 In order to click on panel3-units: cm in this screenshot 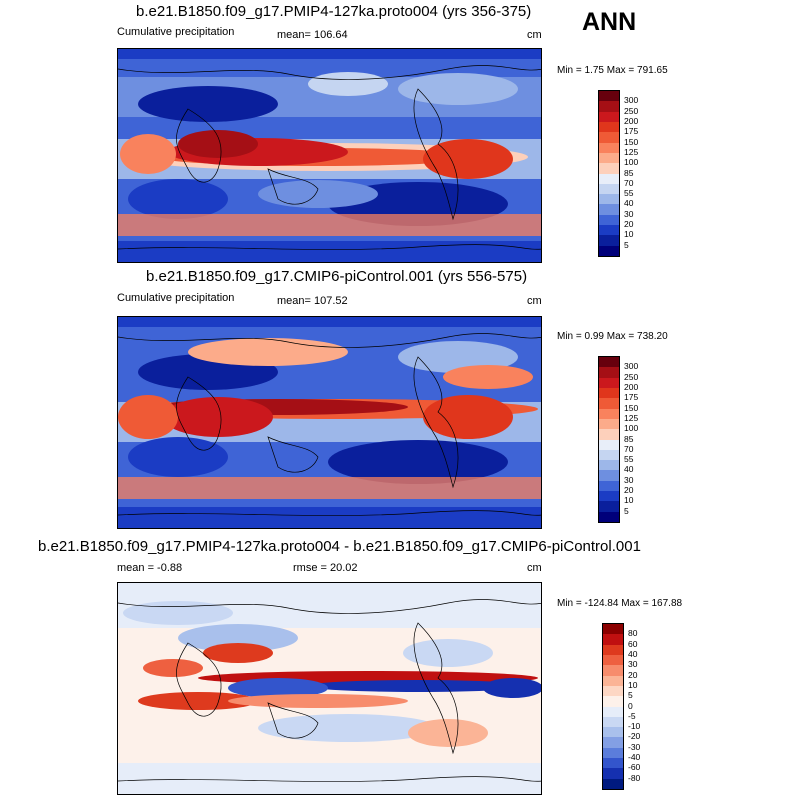, I will do `click(534, 568)`.